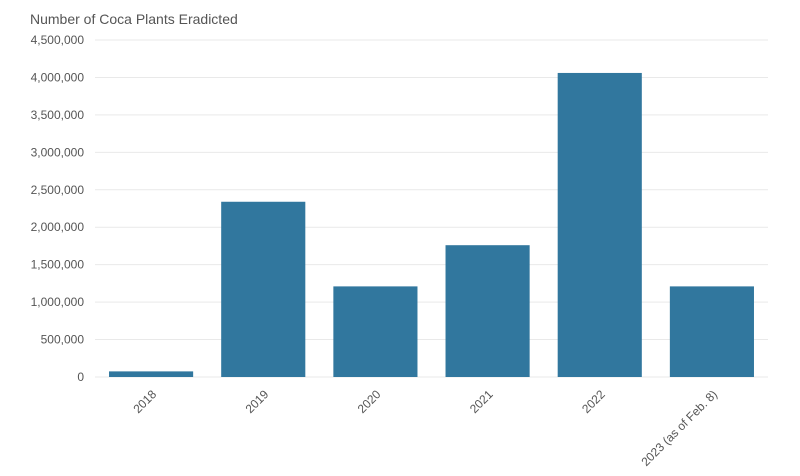 The image size is (800, 476). What do you see at coordinates (711, 331) in the screenshot?
I see `bar-2023` at bounding box center [711, 331].